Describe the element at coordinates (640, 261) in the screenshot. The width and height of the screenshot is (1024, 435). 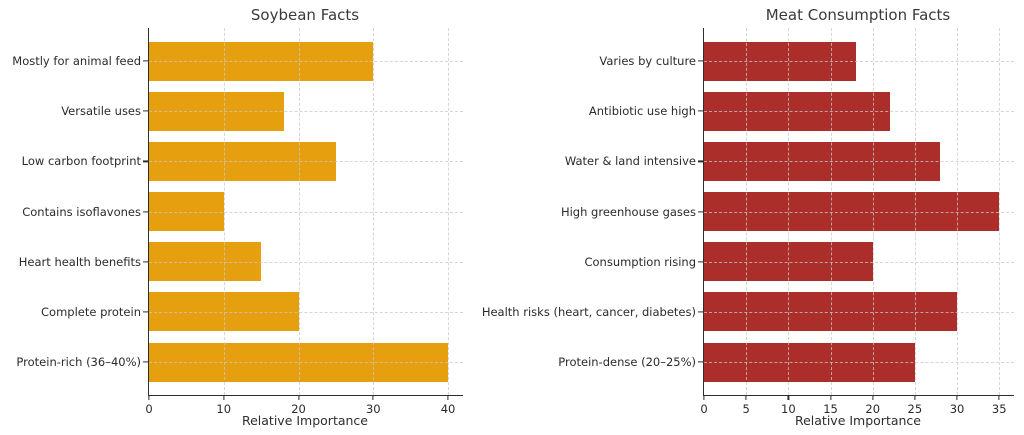
I see `category-label: Consumption rising` at that location.